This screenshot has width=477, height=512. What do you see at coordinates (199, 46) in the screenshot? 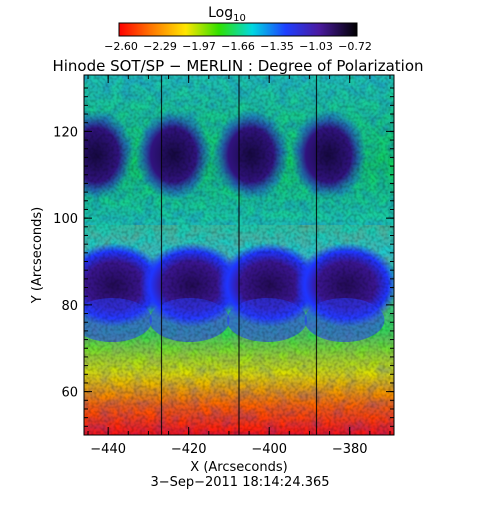
I see `colorbar-tick-label: −1.97` at bounding box center [199, 46].